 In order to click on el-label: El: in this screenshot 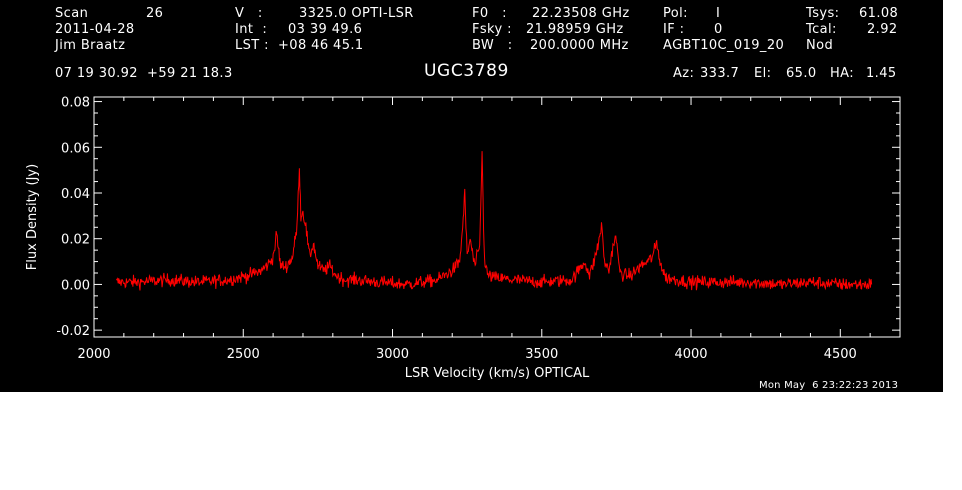, I will do `click(763, 73)`.